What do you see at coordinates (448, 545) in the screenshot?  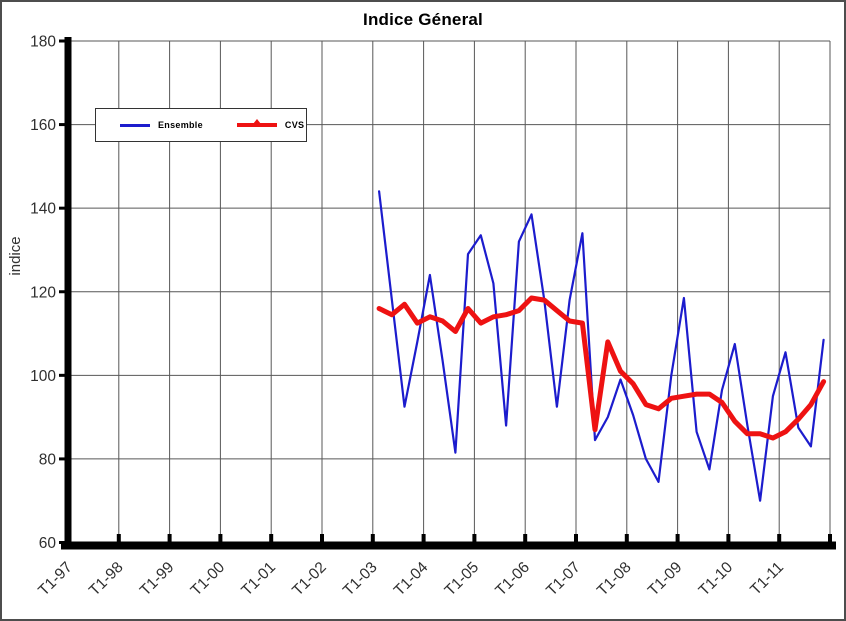 I see `x-axis` at bounding box center [448, 545].